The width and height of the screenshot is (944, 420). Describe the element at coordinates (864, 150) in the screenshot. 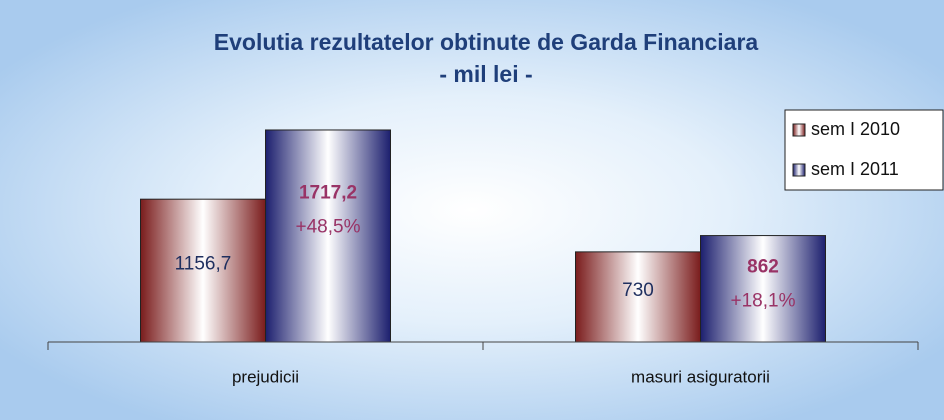

I see `legend-box` at that location.